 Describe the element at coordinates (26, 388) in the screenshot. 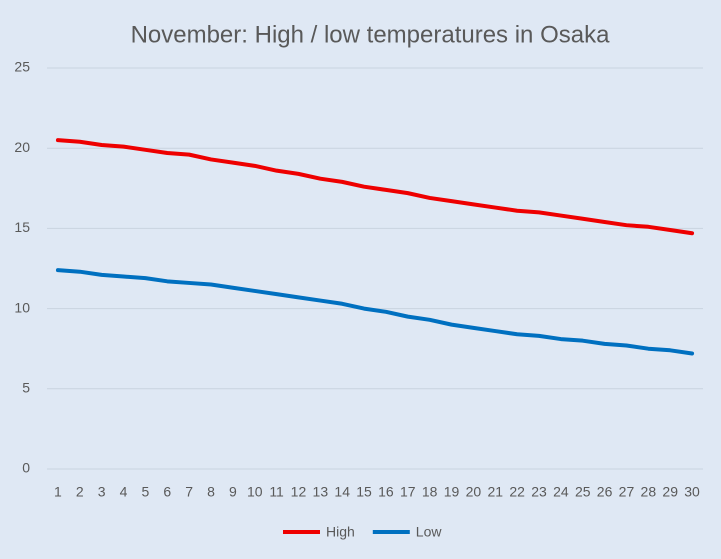

I see `y-tick-label: 5` at that location.